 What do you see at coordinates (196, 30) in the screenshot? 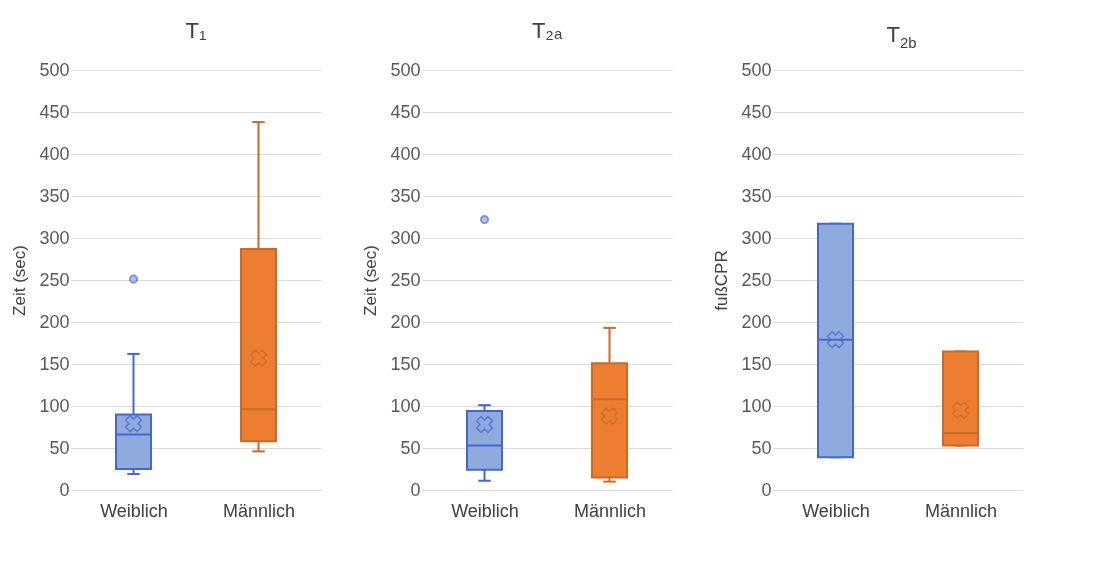
I see `chart-title: T₁` at bounding box center [196, 30].